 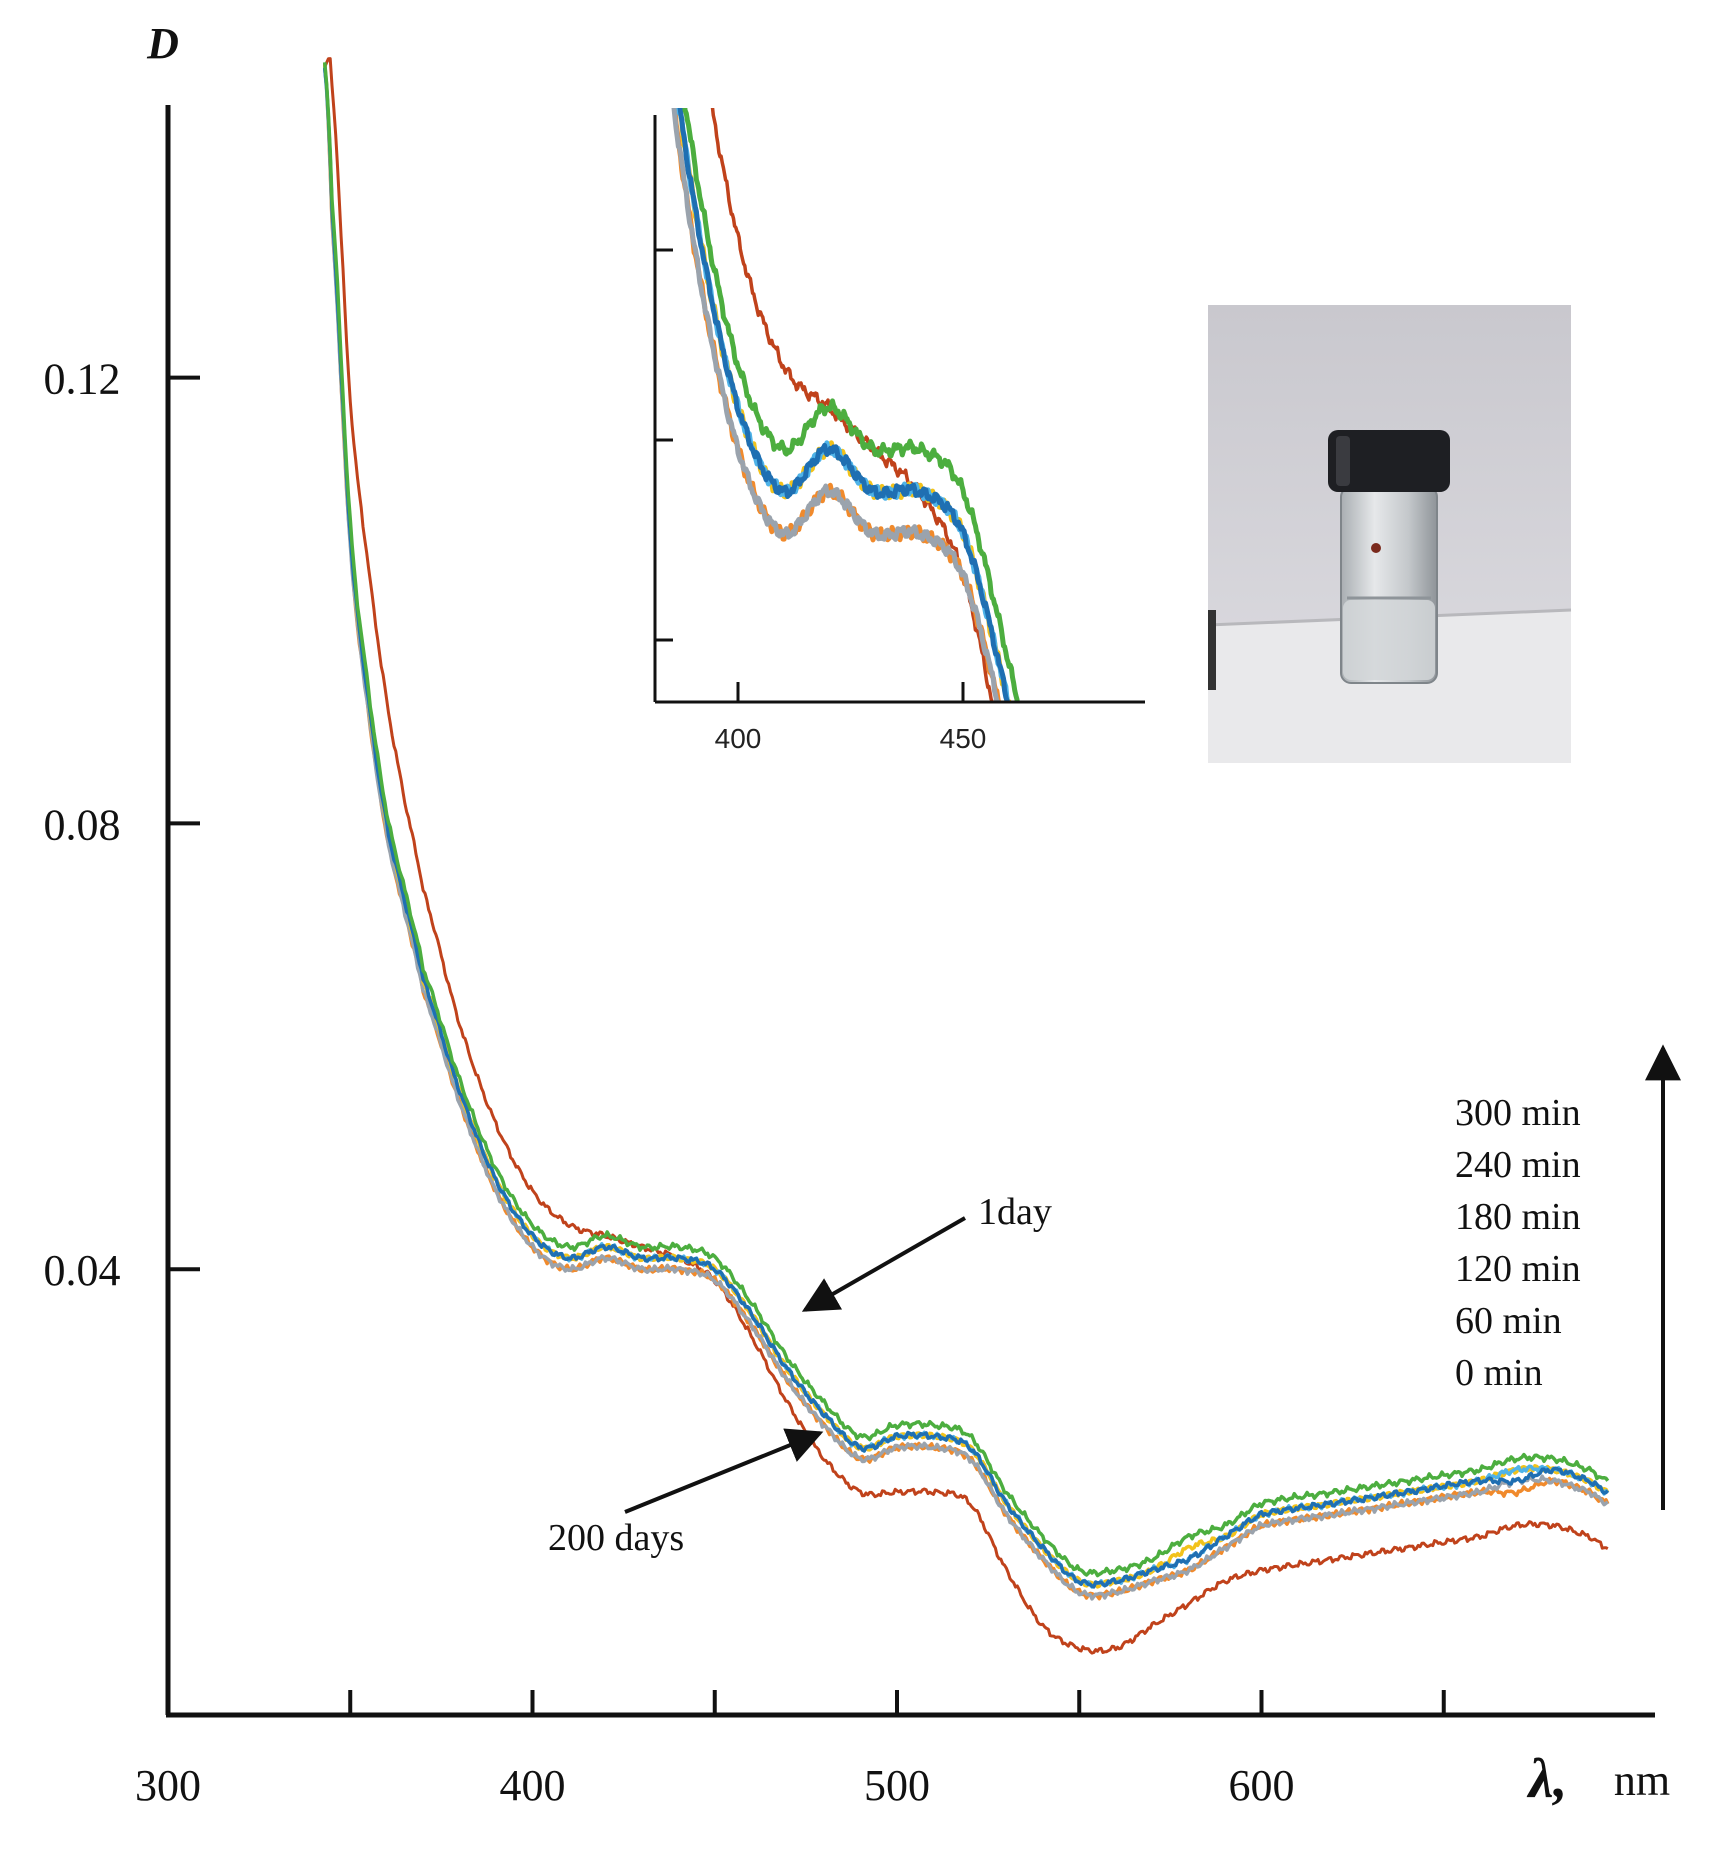 What do you see at coordinates (168, 1785) in the screenshot?
I see `x-tick-label: 300` at bounding box center [168, 1785].